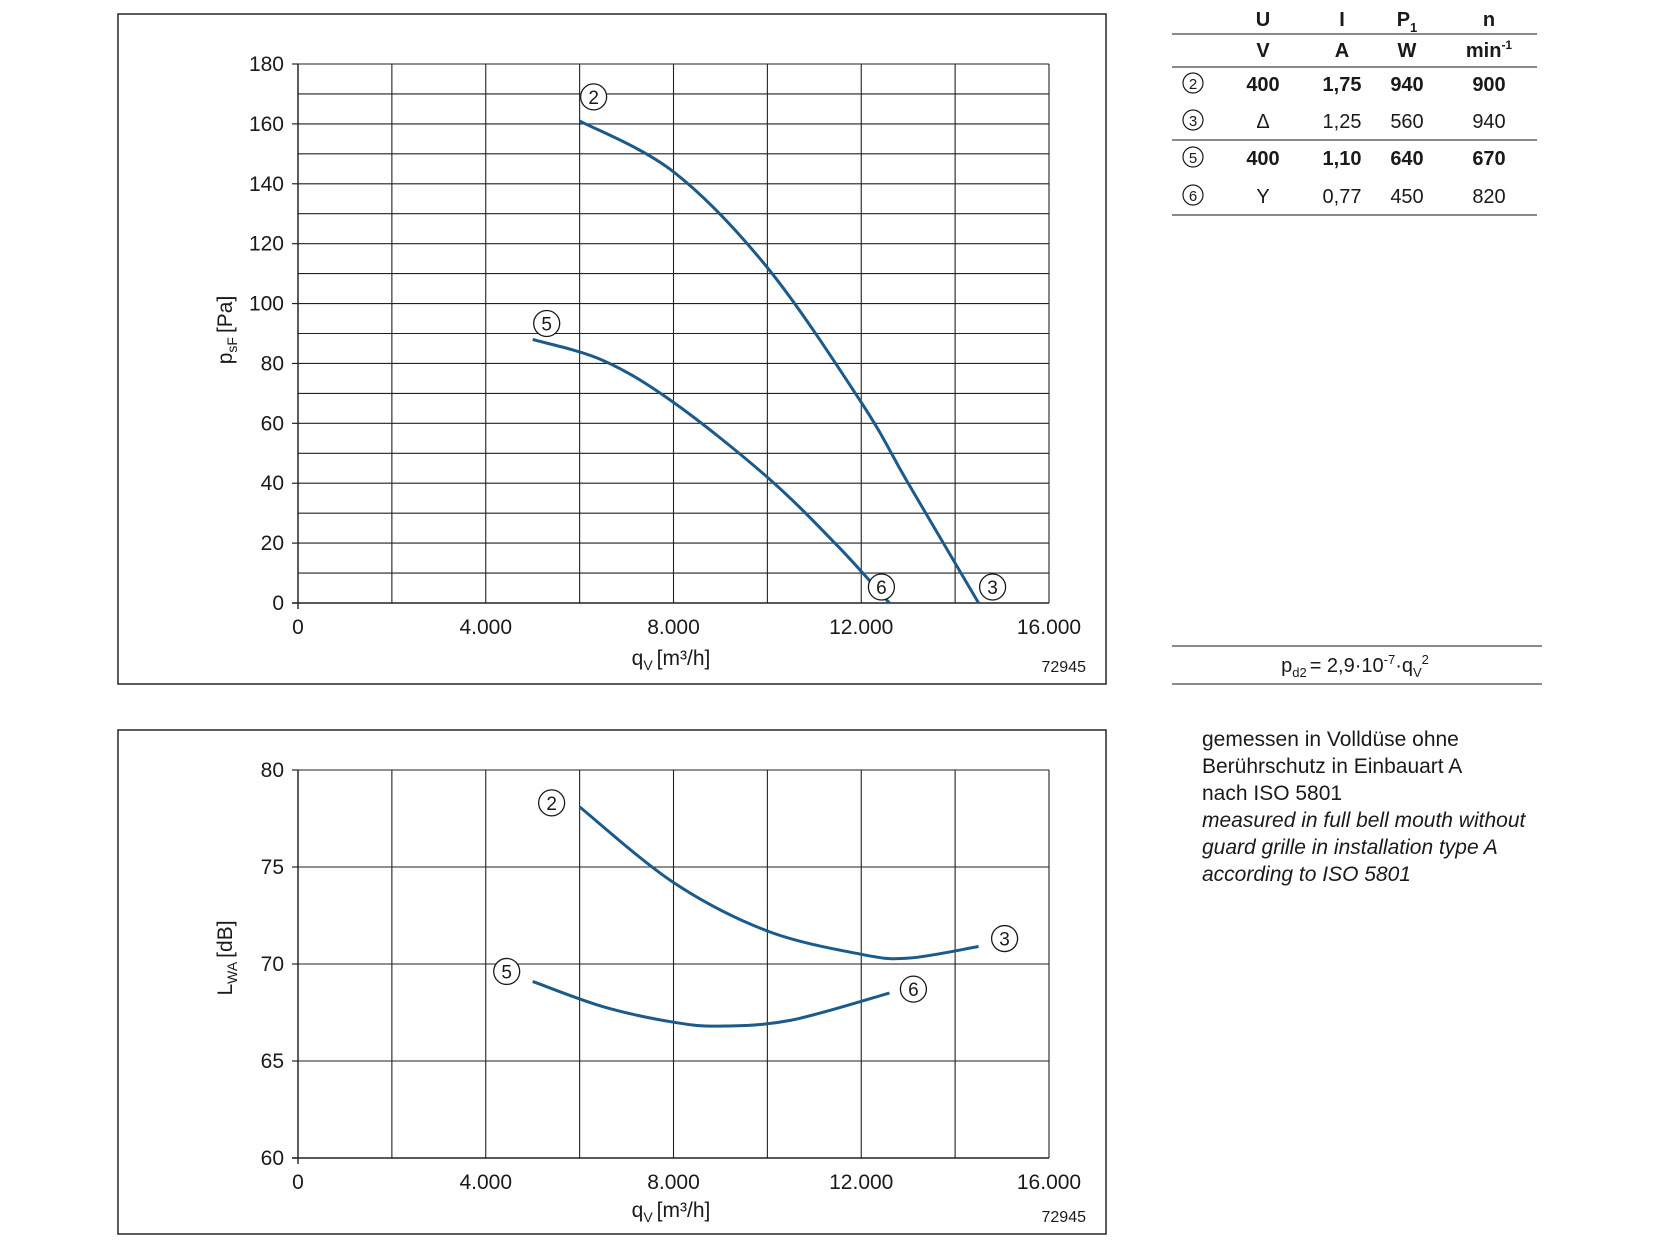 Image resolution: width=1654 pixels, height=1251 pixels. I want to click on pressure-chart-point-label-start: 2, so click(593, 98).